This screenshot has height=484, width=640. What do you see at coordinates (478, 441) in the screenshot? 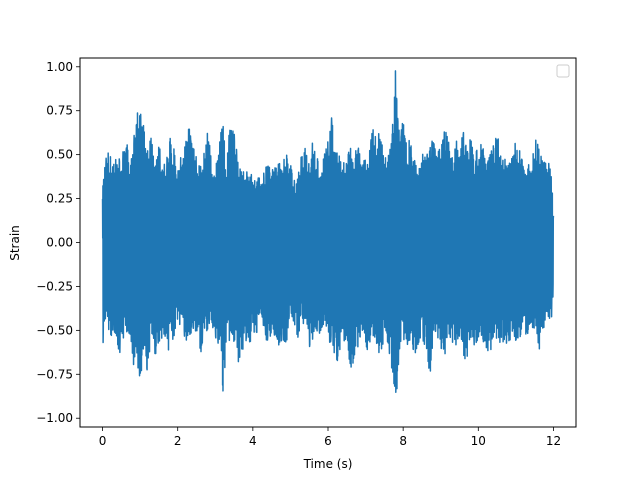
I see `x-tick-label: 10` at bounding box center [478, 441].